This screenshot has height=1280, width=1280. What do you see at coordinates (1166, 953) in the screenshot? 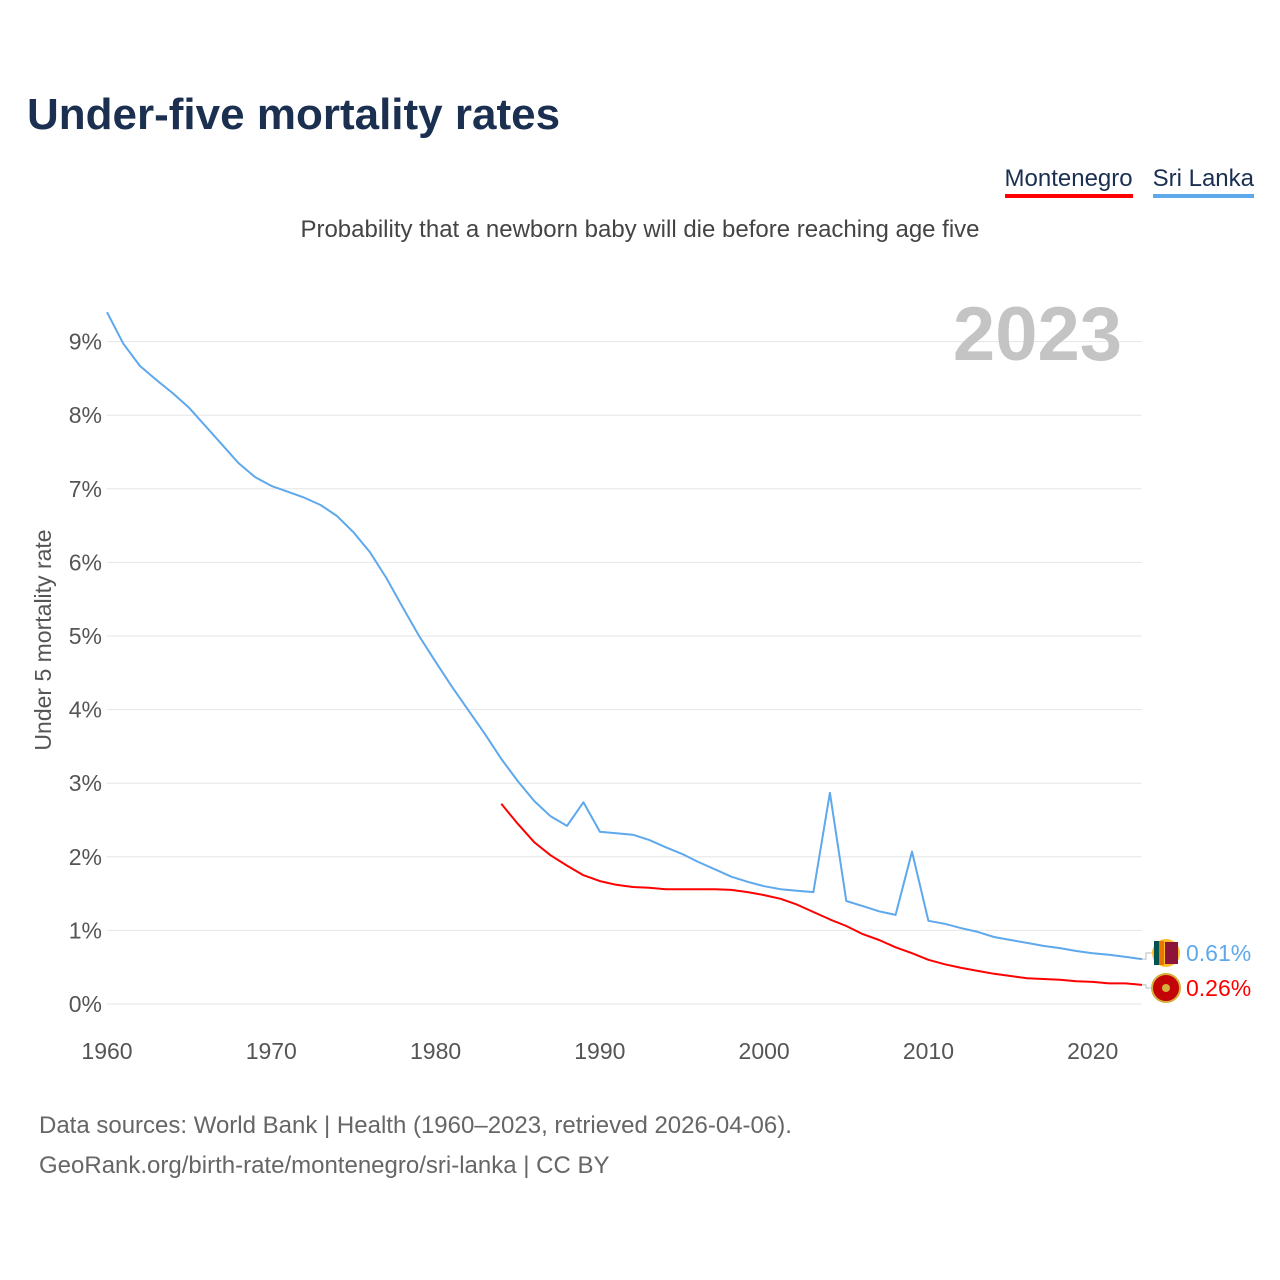
I see `flag-sri-lanka-icon` at bounding box center [1166, 953].